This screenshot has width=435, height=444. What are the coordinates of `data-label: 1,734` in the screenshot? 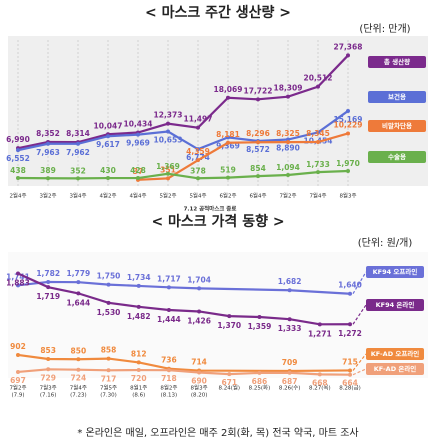 It's located at (139, 277).